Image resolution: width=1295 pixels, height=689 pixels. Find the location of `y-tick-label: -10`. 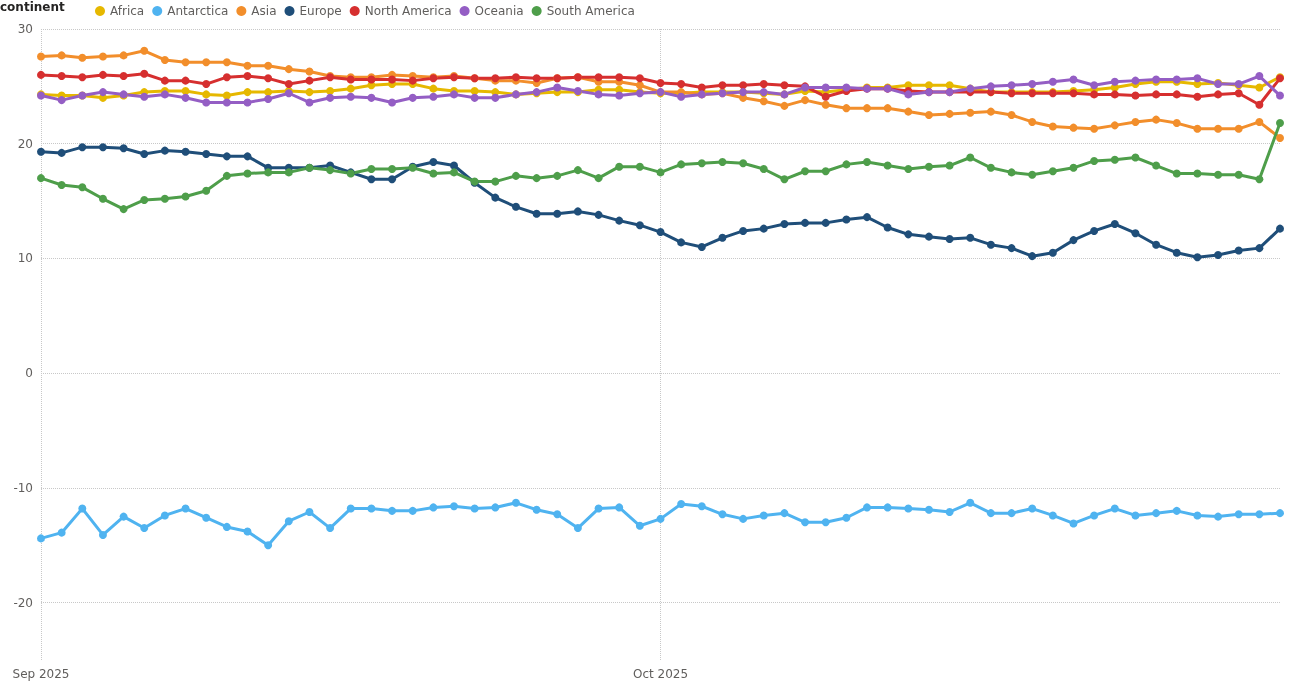

y-tick-label: -10 is located at coordinates (23, 487).